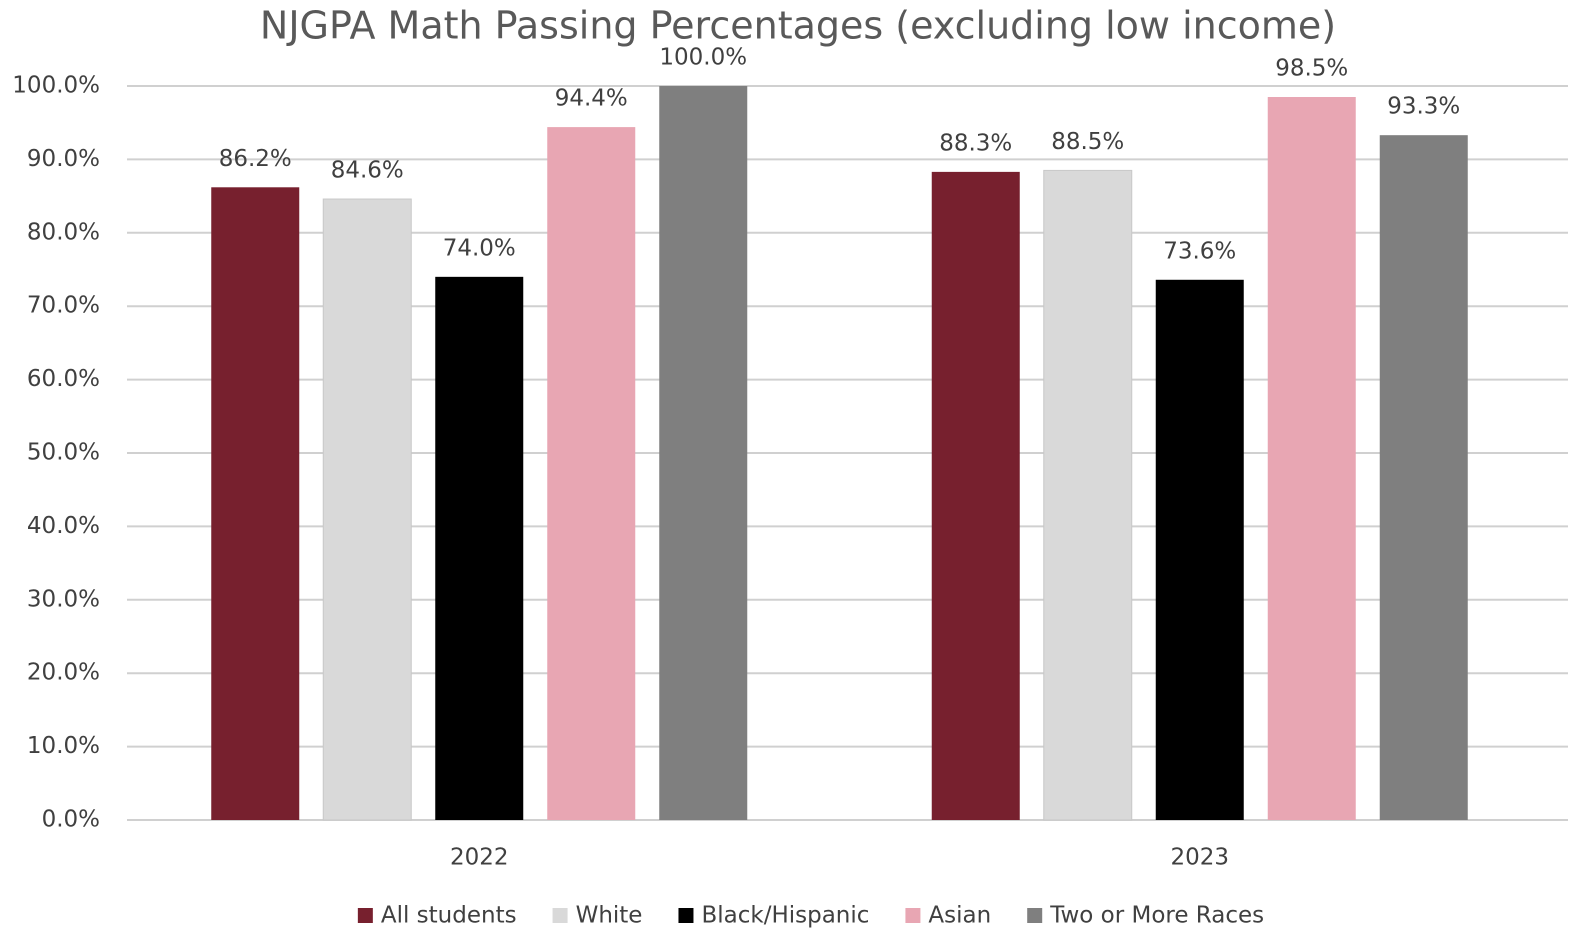 This screenshot has width=1594, height=946. I want to click on legend-label: White, so click(609, 916).